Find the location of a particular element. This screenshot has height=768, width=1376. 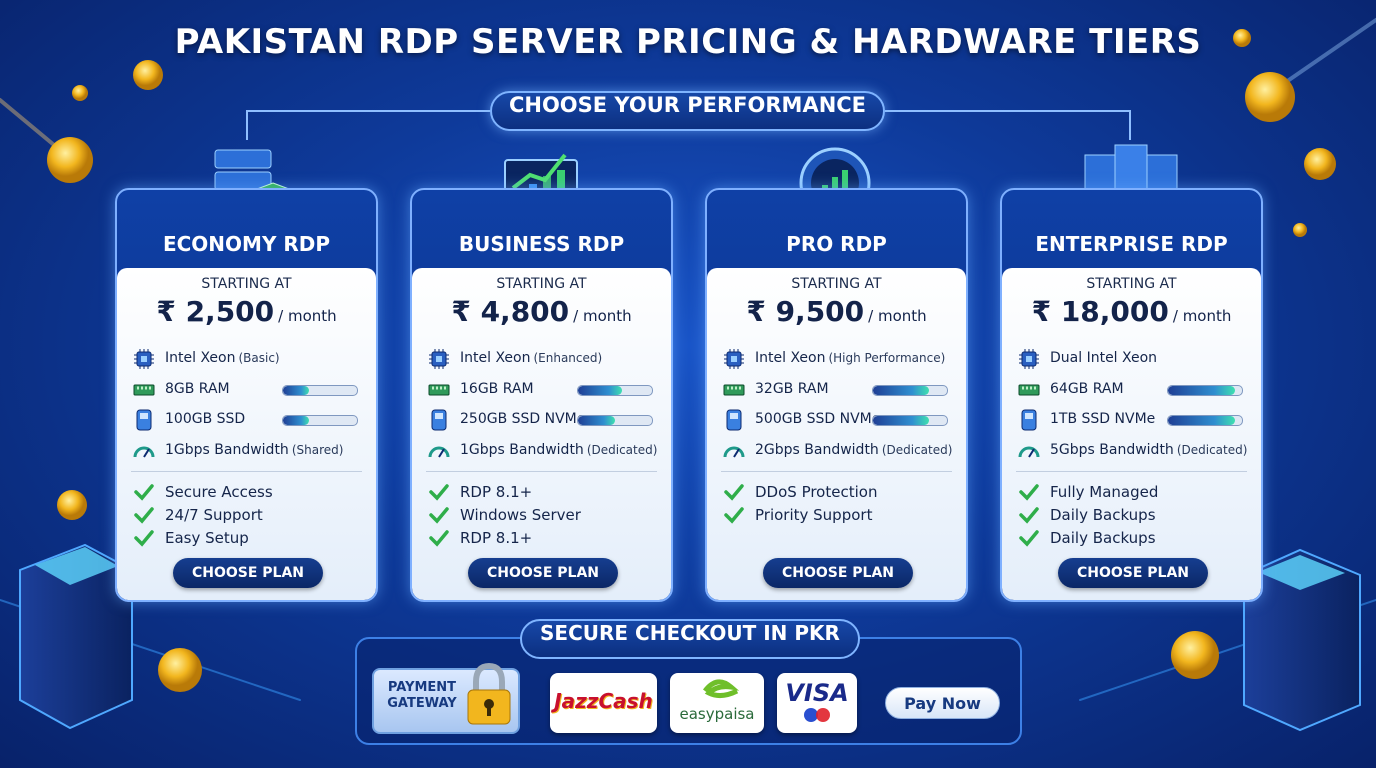

spec-name: 500GB SSD NVMe is located at coordinates (818, 419).